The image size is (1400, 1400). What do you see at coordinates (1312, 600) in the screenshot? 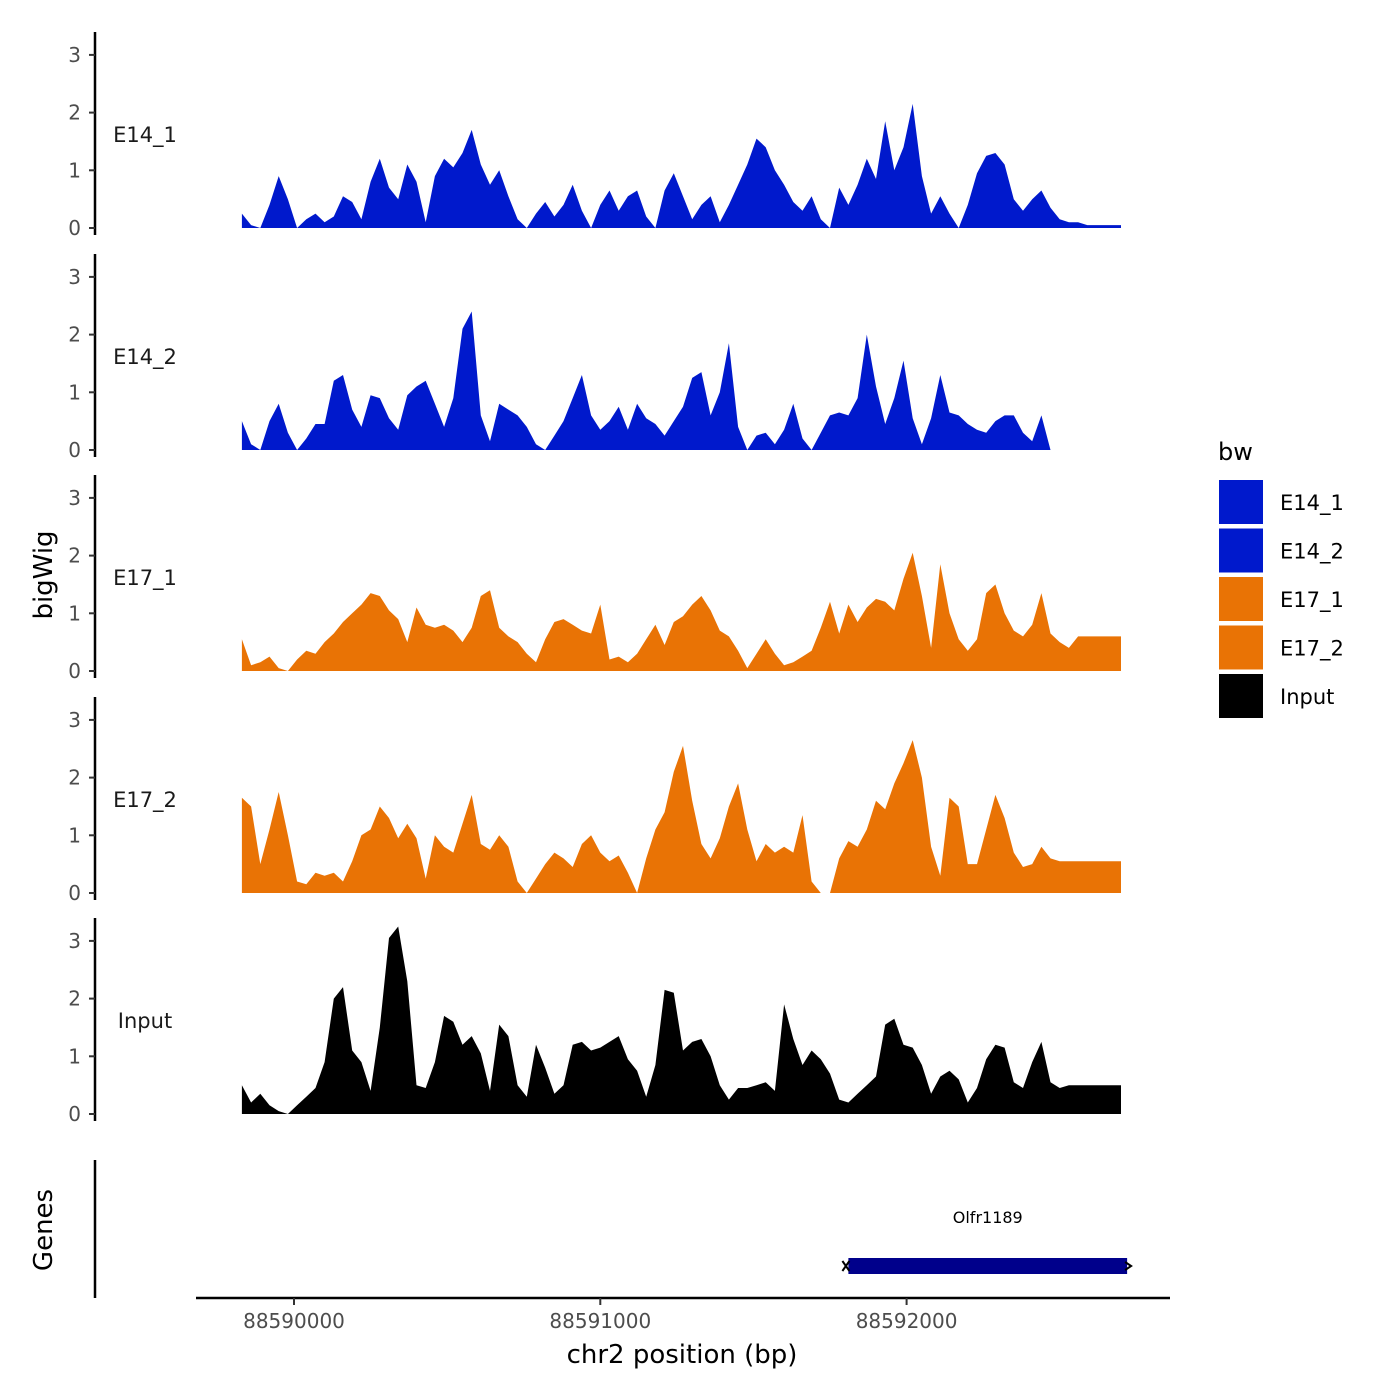
I see `legend-label-E17_1: E17_1` at bounding box center [1312, 600].